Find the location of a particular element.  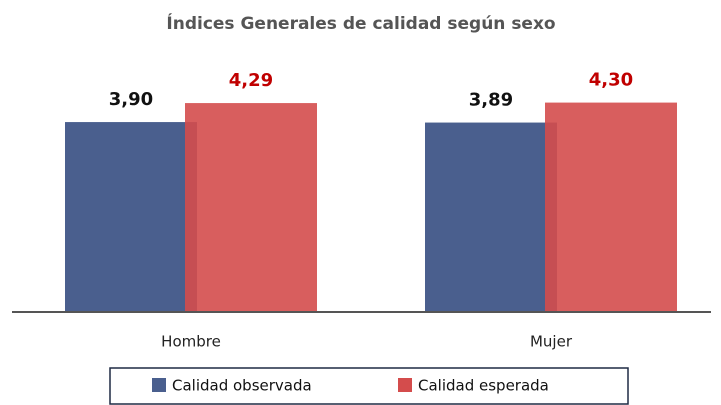

x-tick-label: Mujer is located at coordinates (551, 342).